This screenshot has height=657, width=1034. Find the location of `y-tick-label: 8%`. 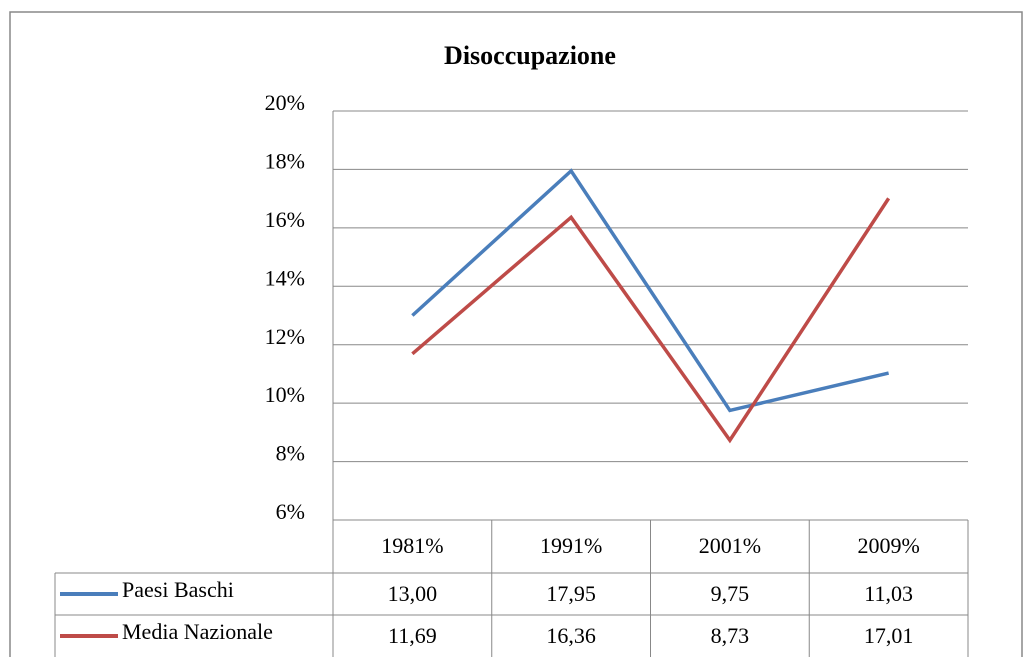

y-tick-label: 8% is located at coordinates (290, 453).